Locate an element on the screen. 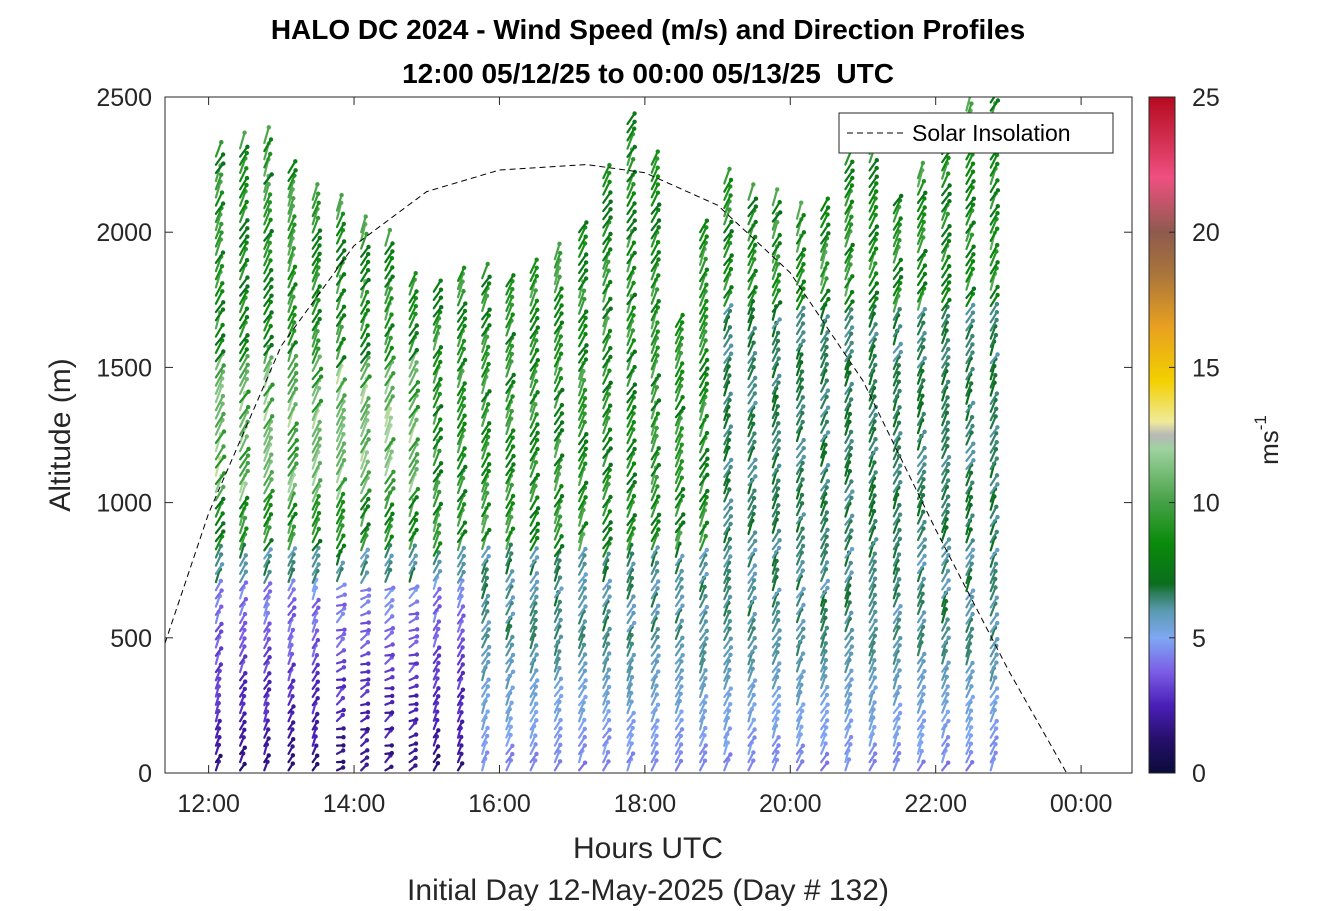 This screenshot has height=911, width=1343. colorbar-label: ms-1 is located at coordinates (1267, 440).